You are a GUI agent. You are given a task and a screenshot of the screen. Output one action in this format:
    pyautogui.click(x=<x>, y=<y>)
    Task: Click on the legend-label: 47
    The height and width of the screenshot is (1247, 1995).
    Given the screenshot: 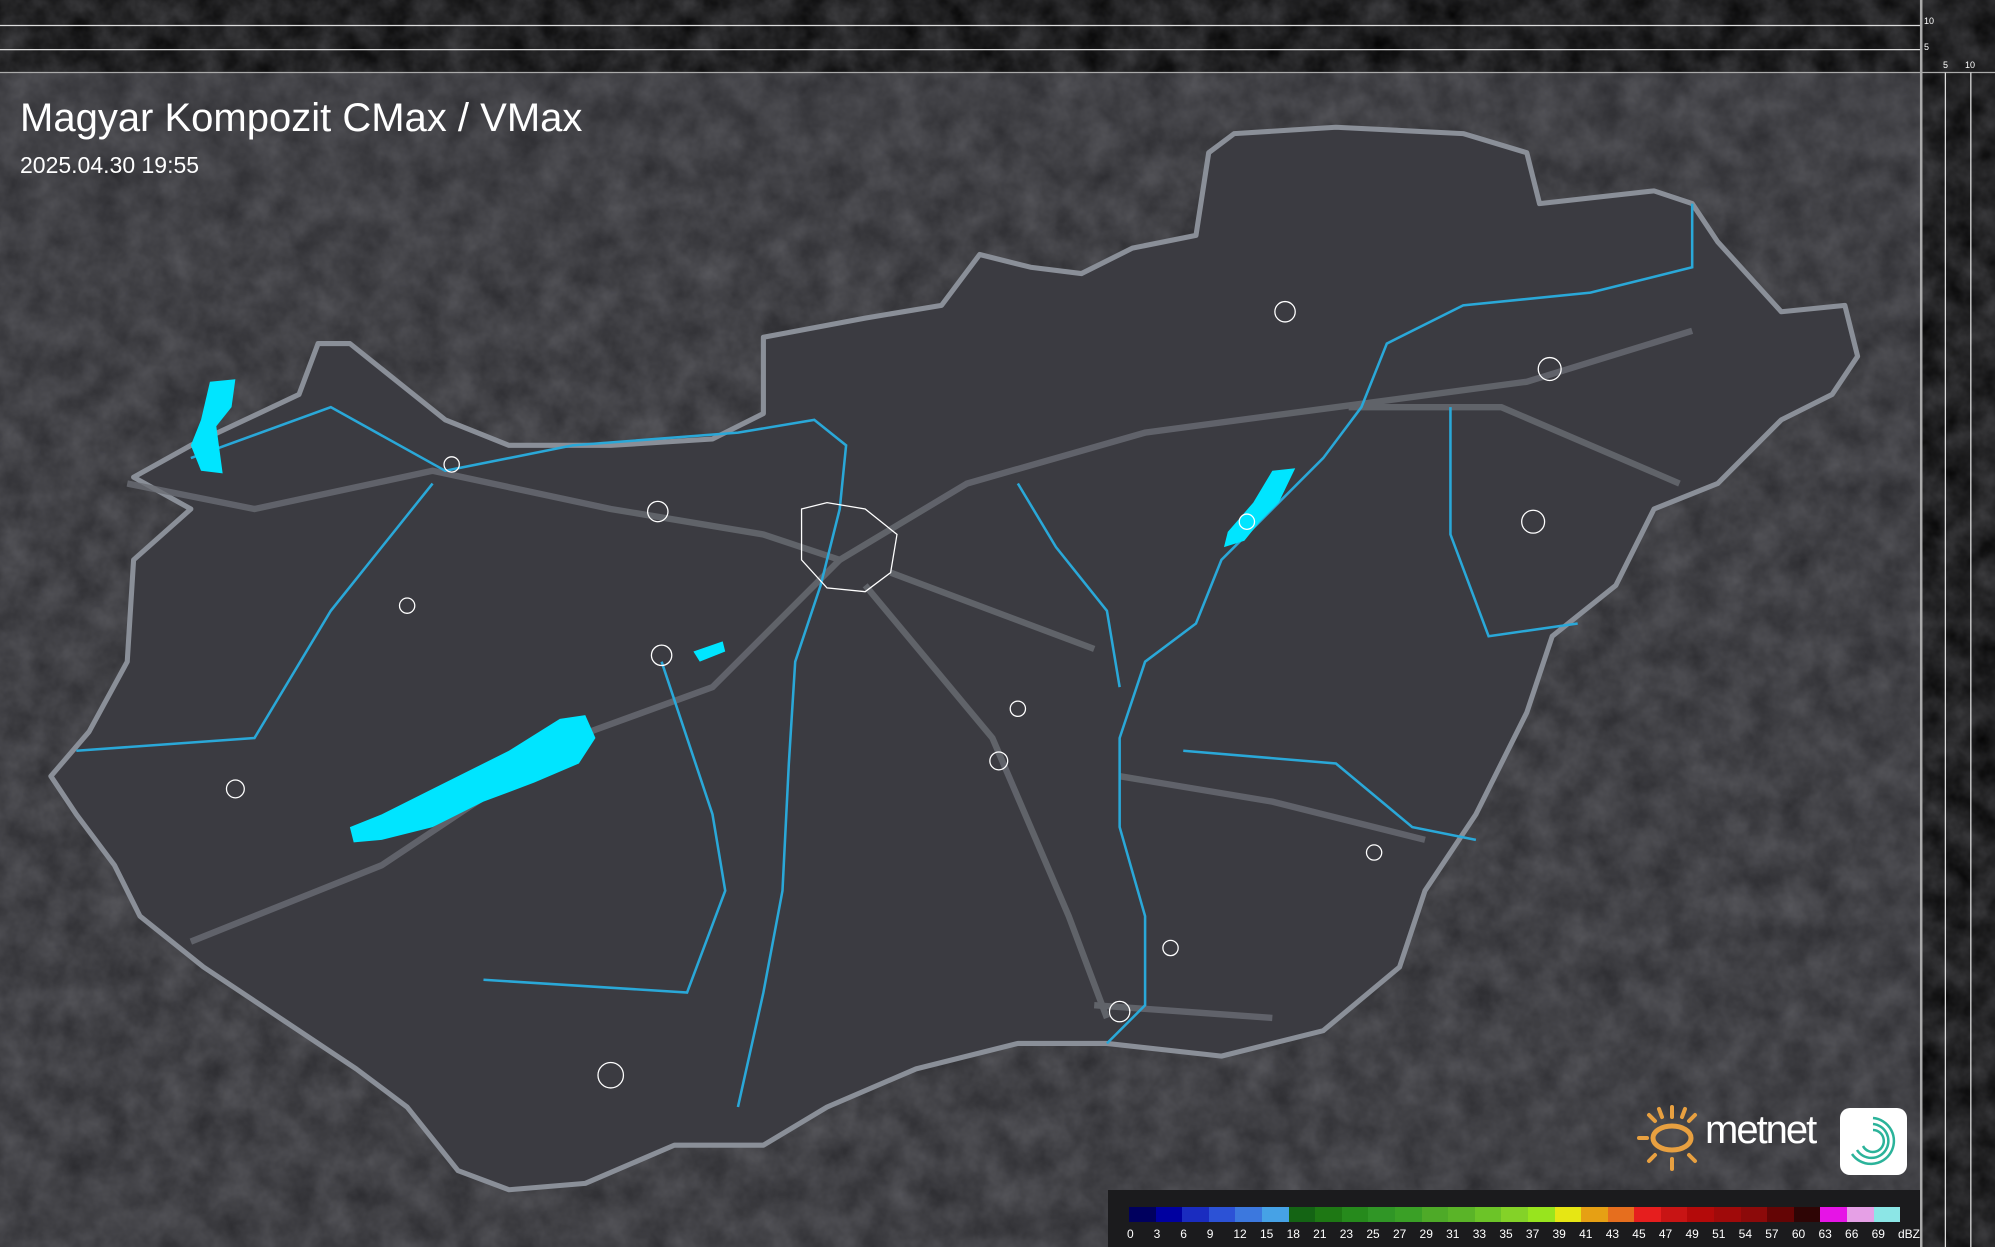 What is the action you would take?
    pyautogui.click(x=1665, y=1234)
    